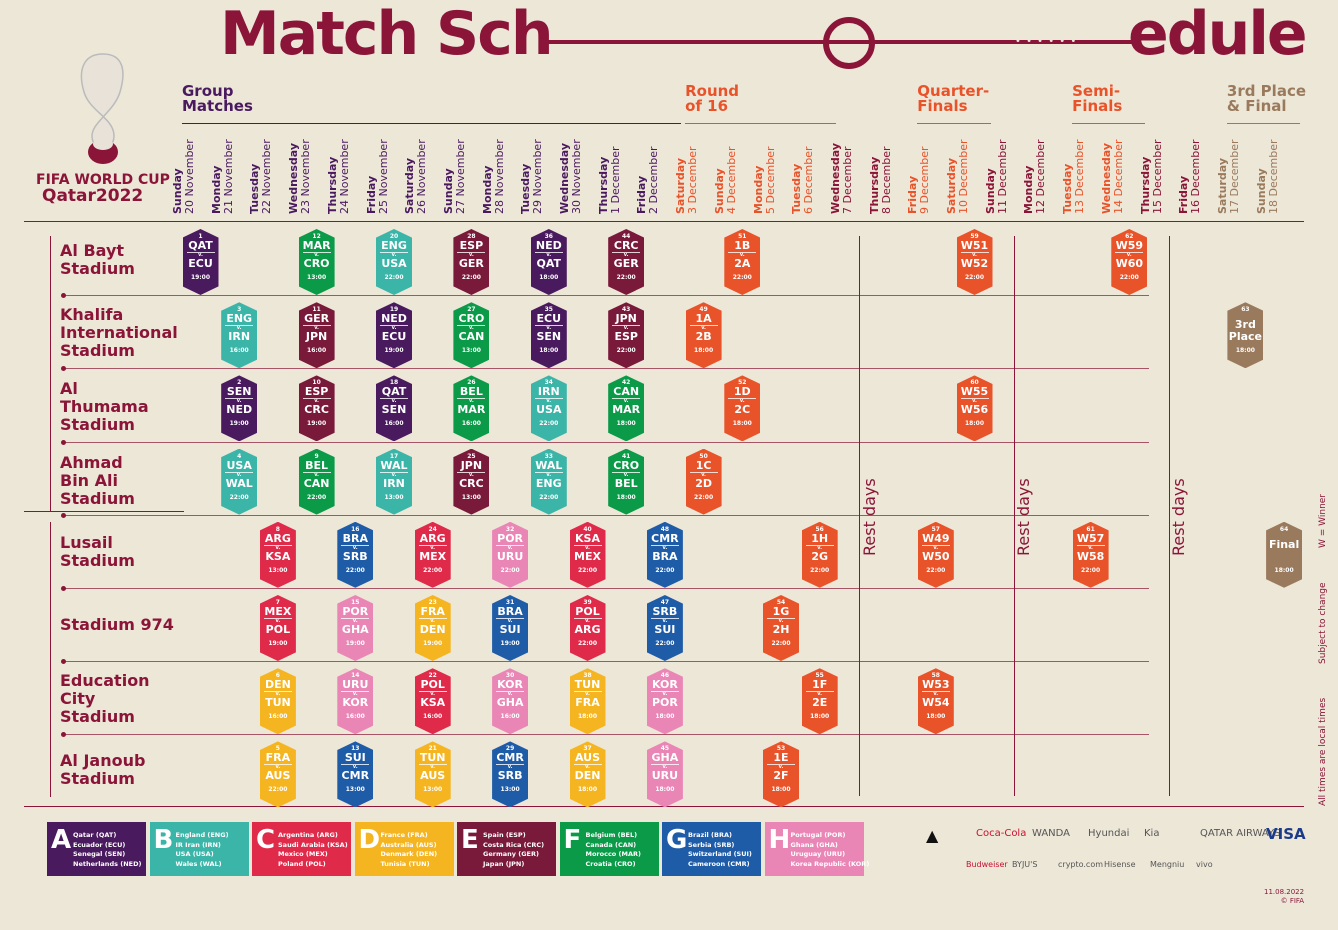  What do you see at coordinates (570, 171) in the screenshot?
I see `day-label: Wednesday 30 November` at bounding box center [570, 171].